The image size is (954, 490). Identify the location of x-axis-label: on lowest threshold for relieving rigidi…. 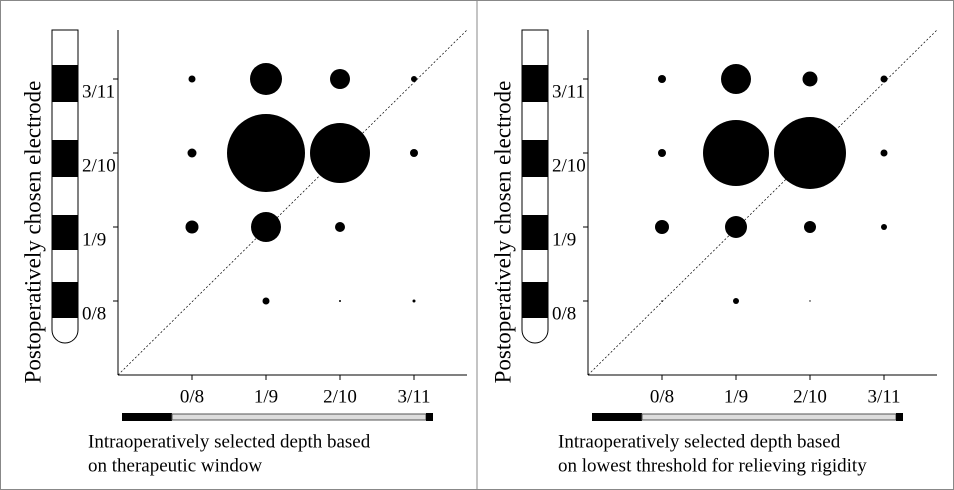
(712, 465).